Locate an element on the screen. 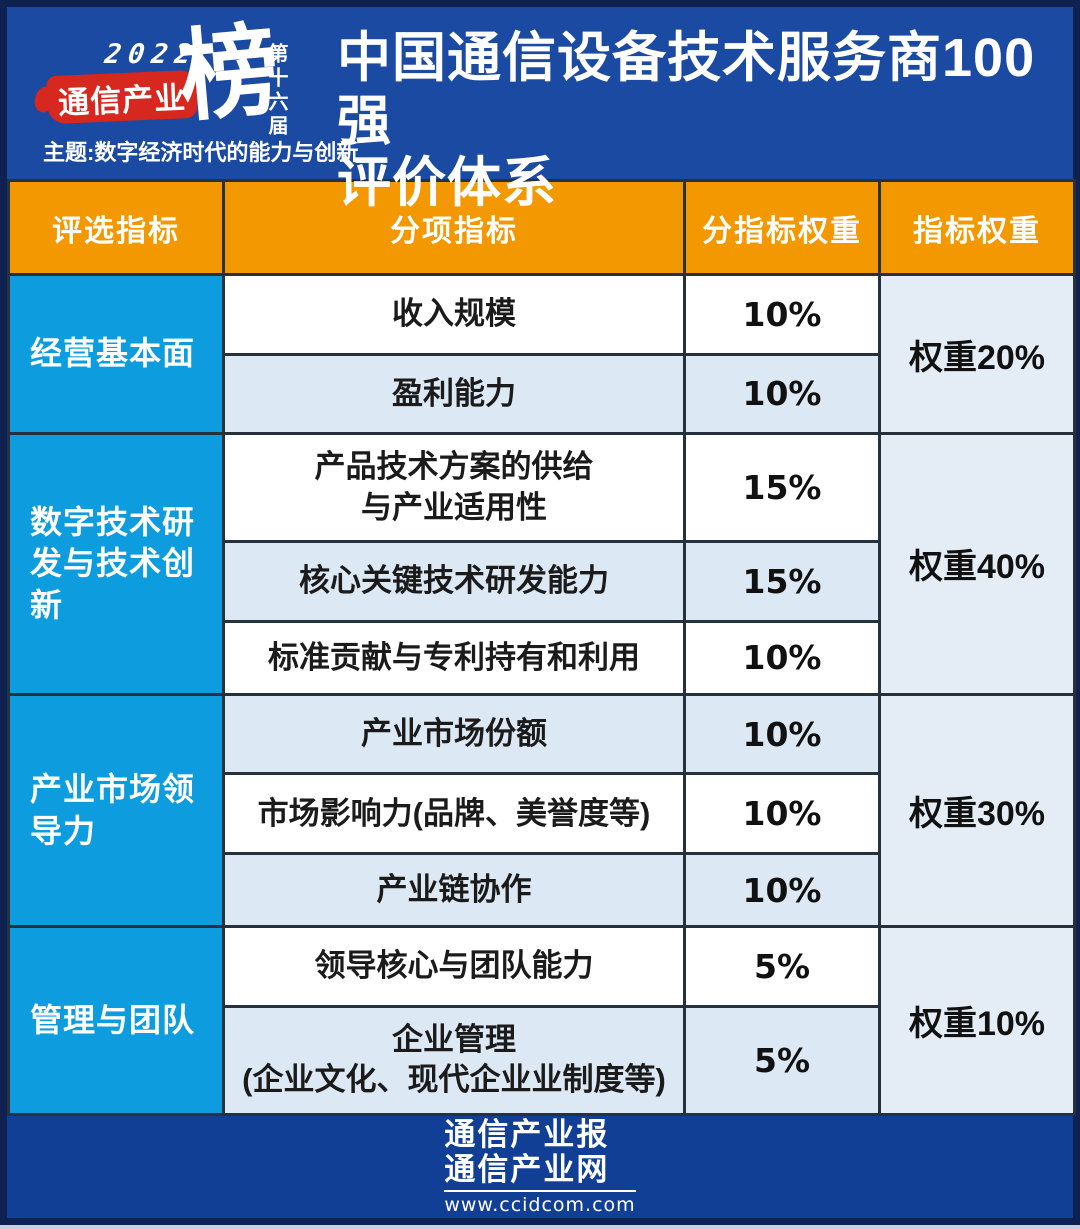 The height and width of the screenshot is (1229, 1080). indicator-cell: 产品技术方案的供给 与产业适用性 is located at coordinates (454, 487).